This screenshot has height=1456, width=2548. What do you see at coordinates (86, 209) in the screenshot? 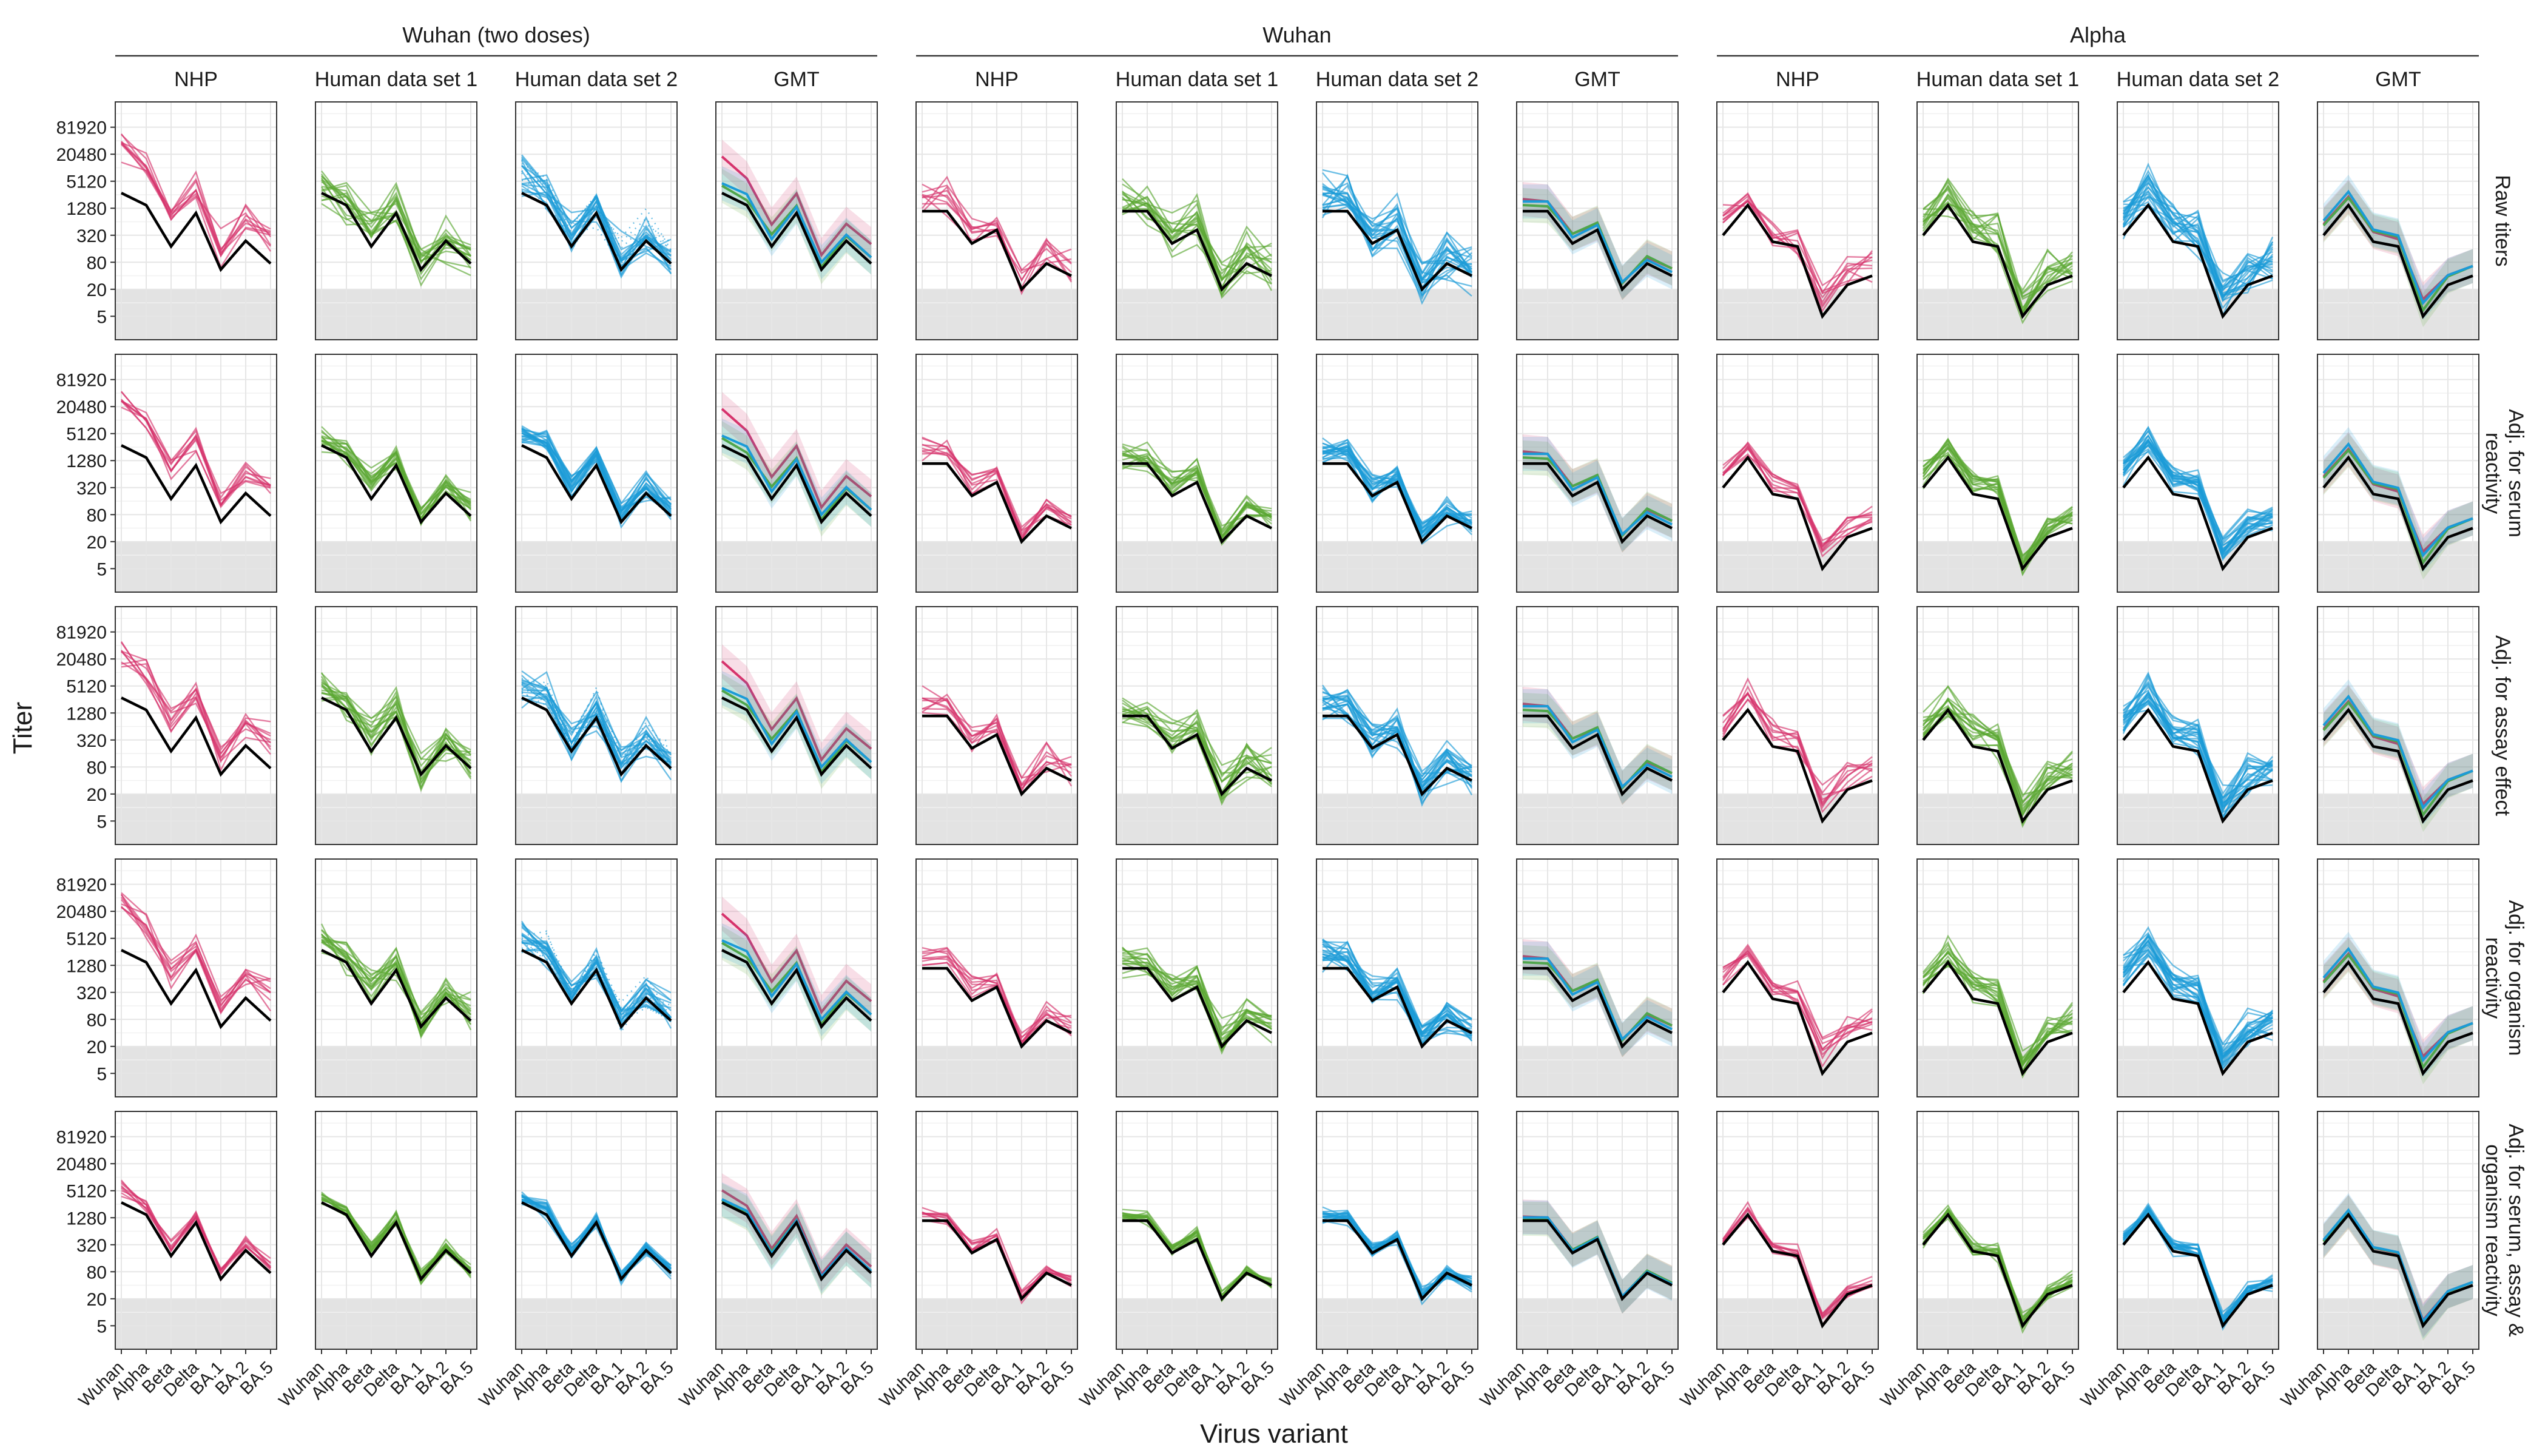
I see `y-tick-label: 1280` at bounding box center [86, 209].